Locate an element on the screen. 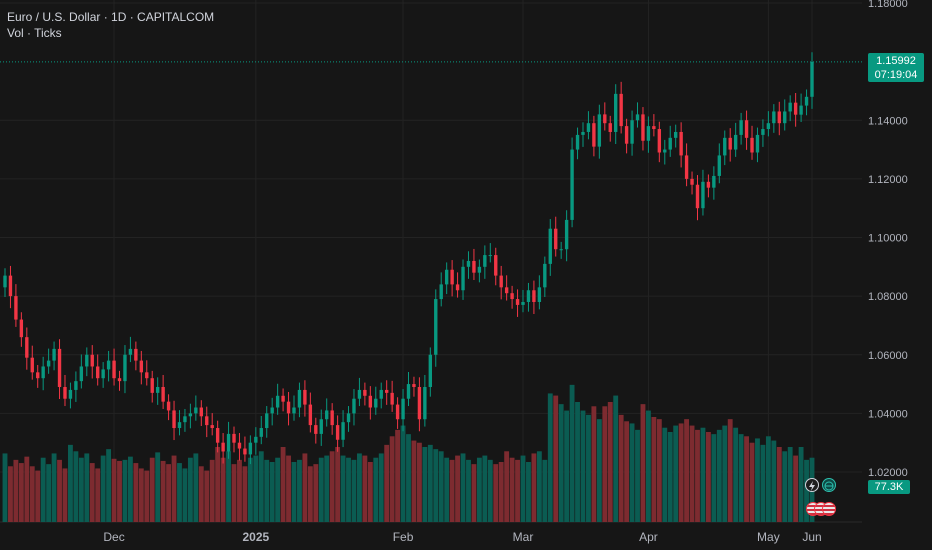 The height and width of the screenshot is (550, 932). price-tick-label: 1.10000 is located at coordinates (888, 239).